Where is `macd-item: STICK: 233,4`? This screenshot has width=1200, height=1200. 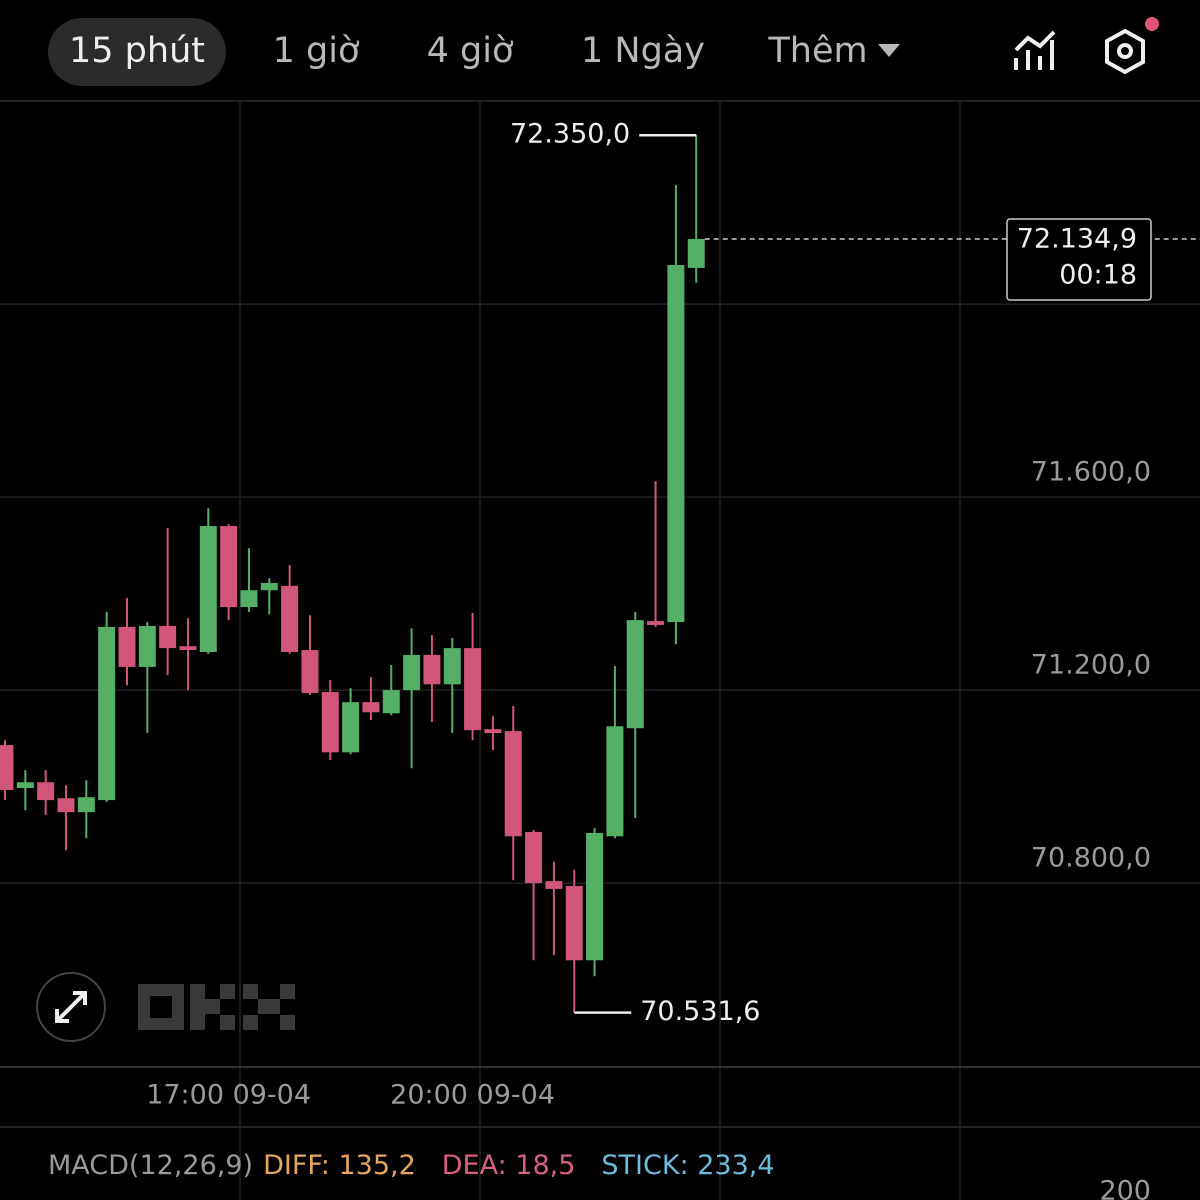
macd-item: STICK: 233,4 is located at coordinates (687, 1165).